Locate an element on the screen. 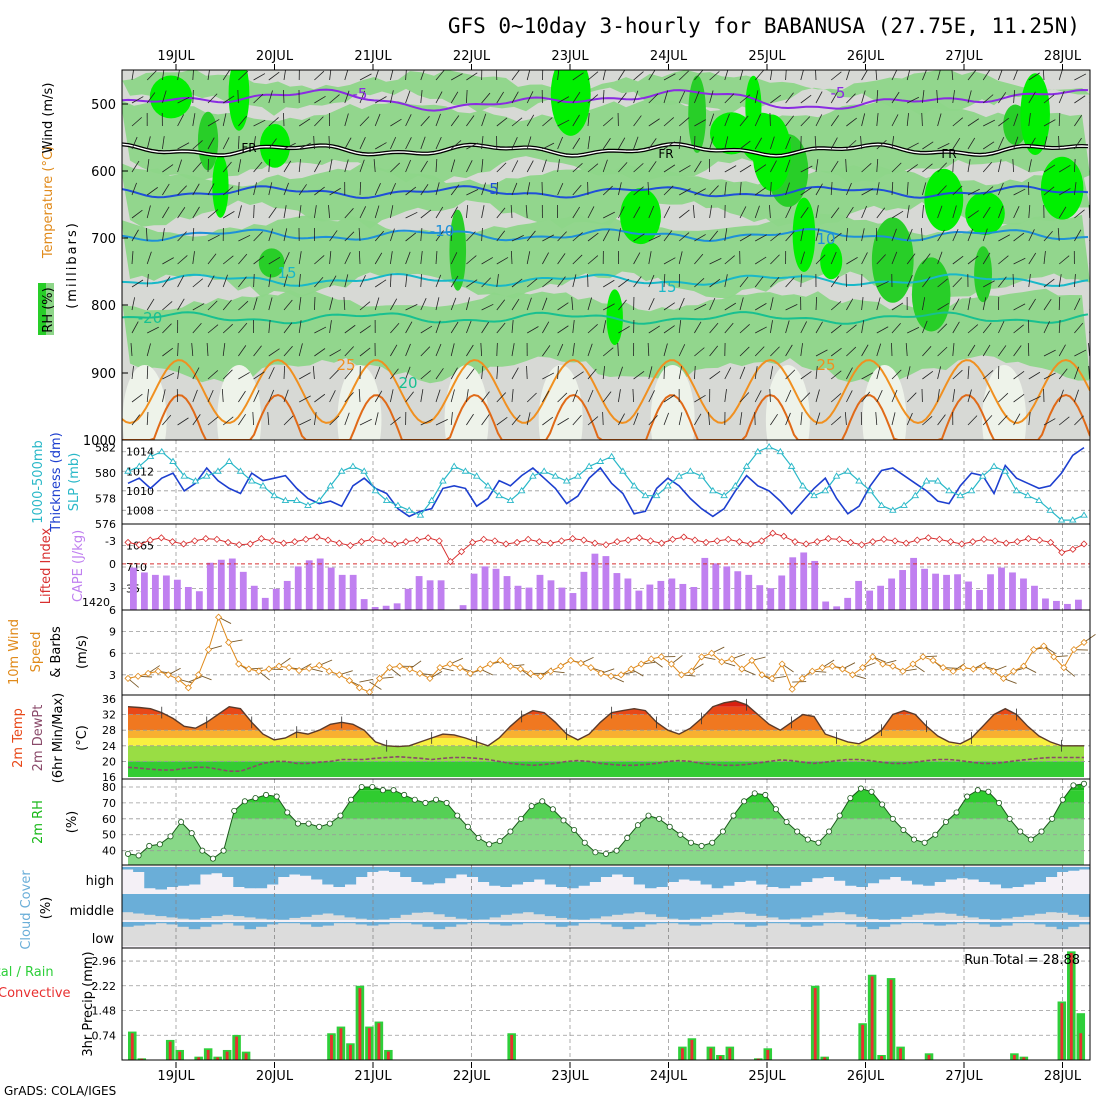 This screenshot has height=1104, width=1100. bottom-date-label: 22JUL is located at coordinates (472, 1076).